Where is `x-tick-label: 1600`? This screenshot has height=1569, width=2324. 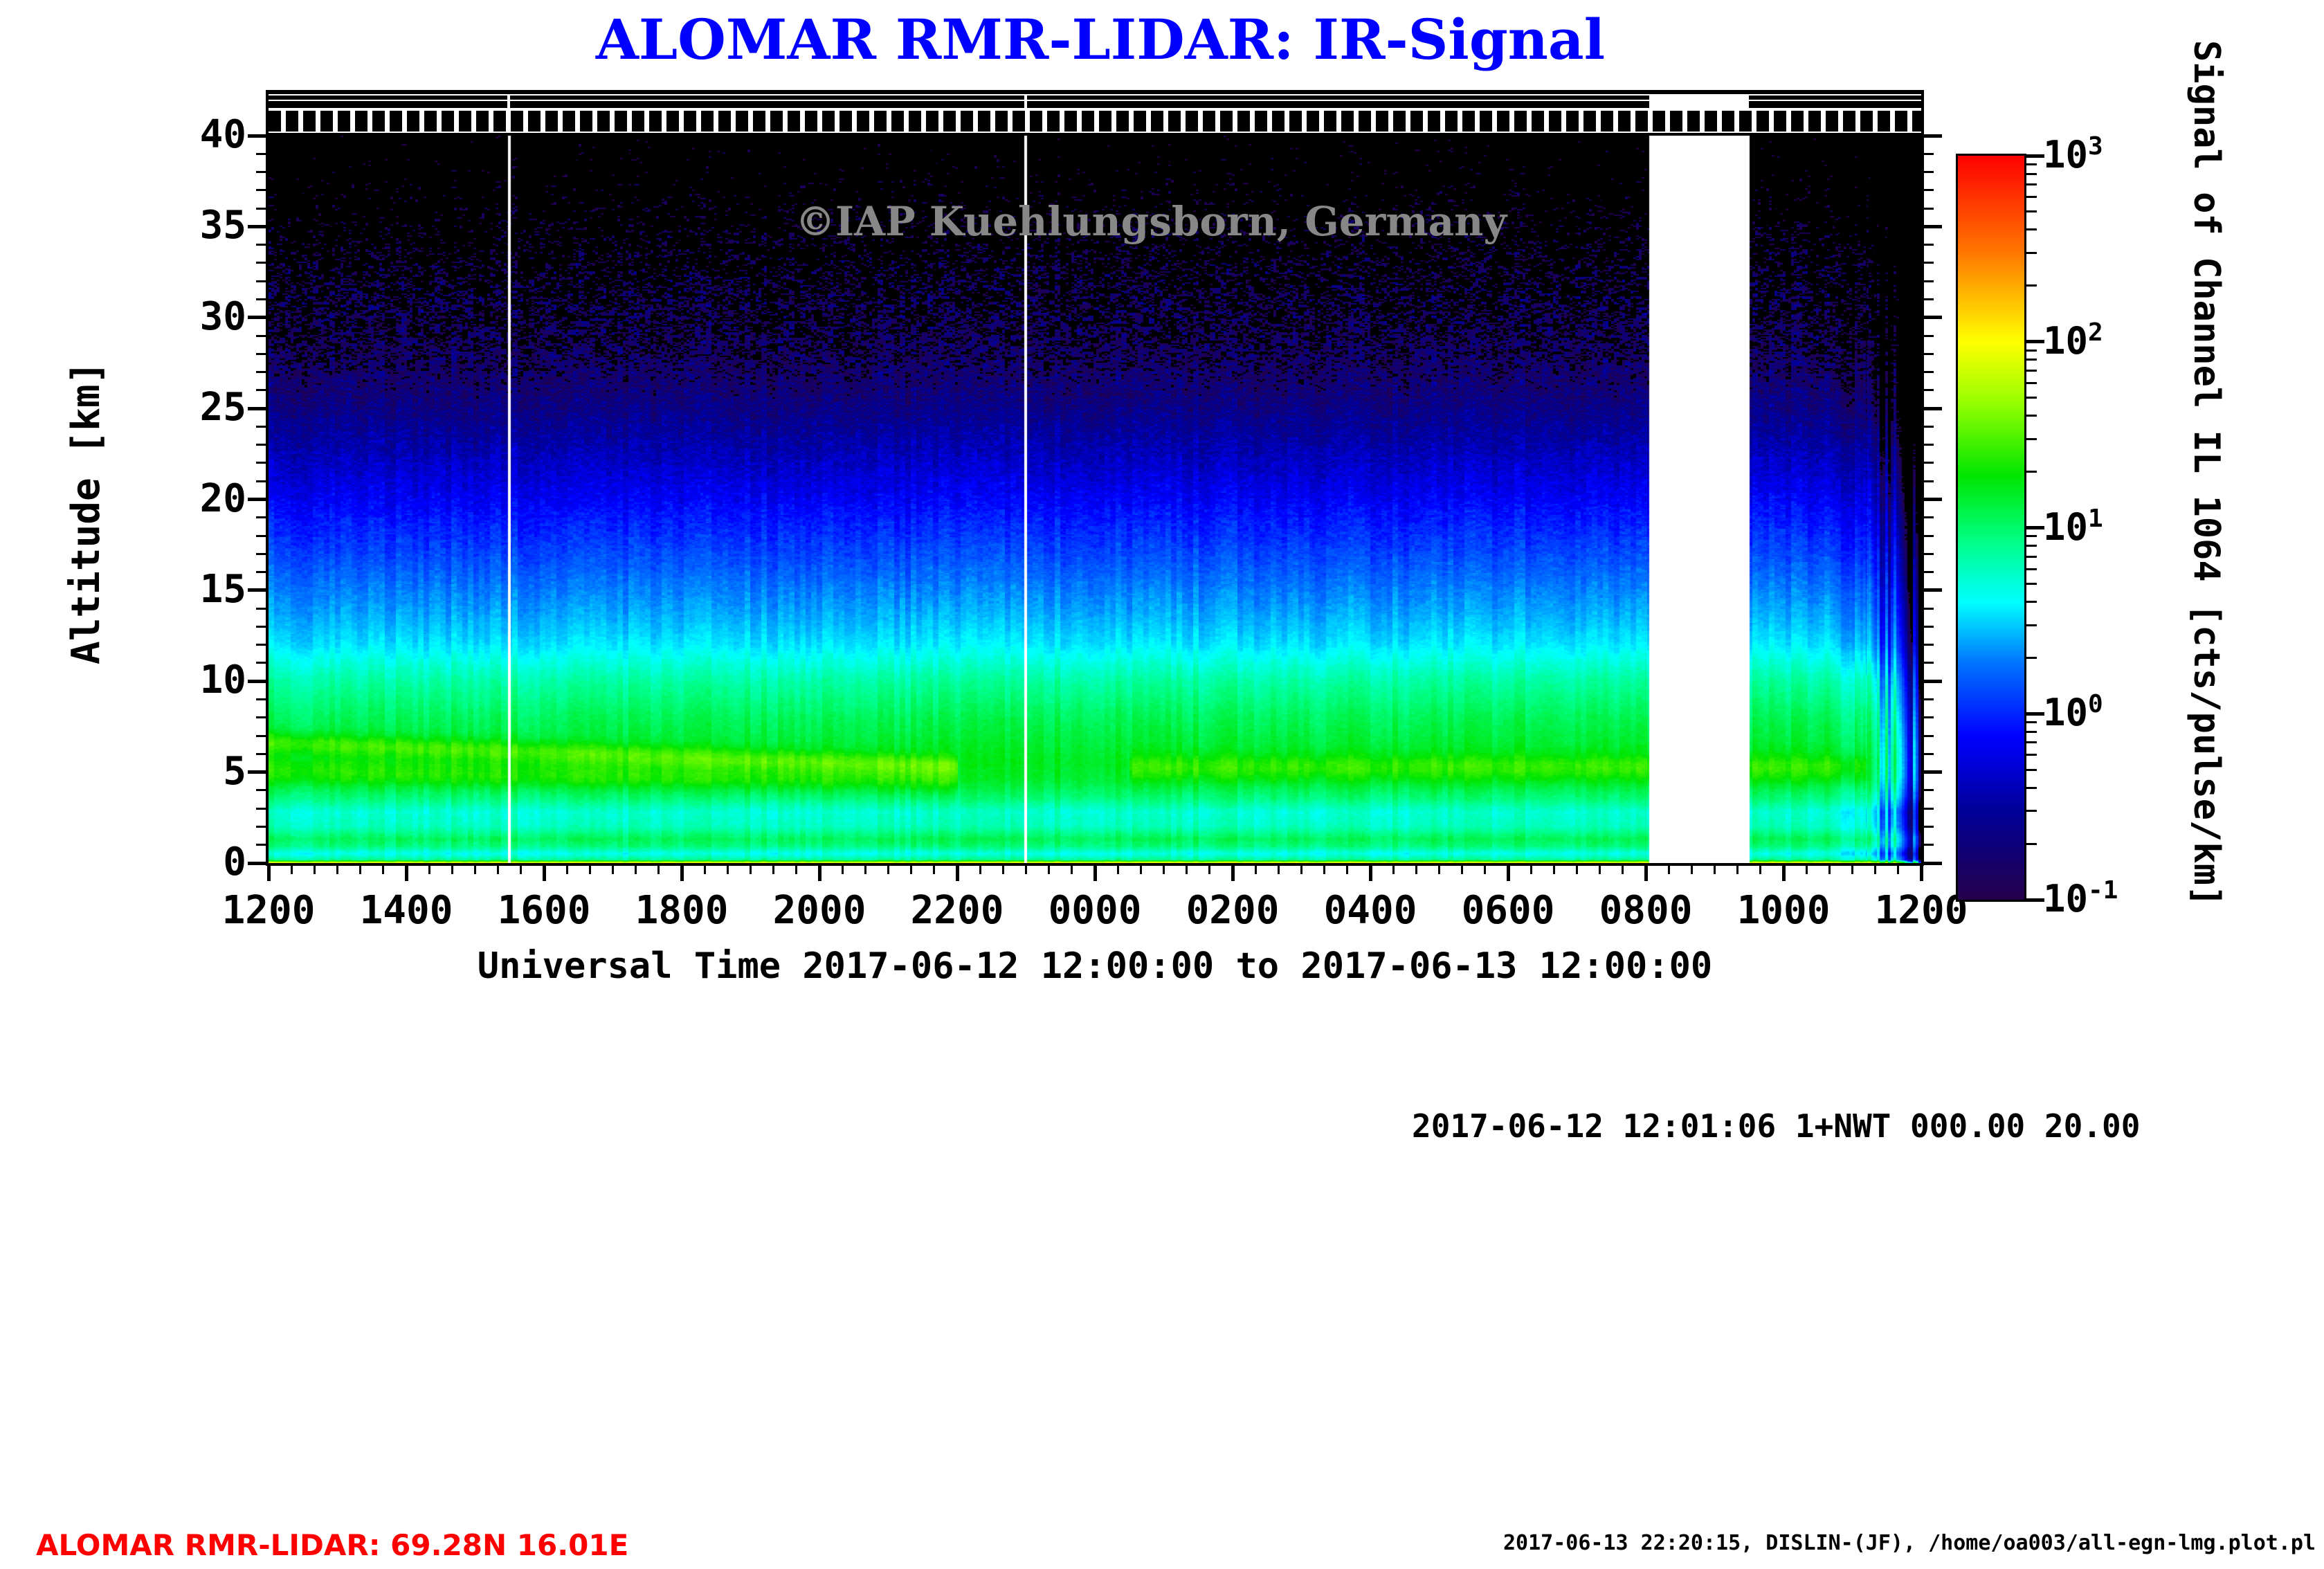 x-tick-label: 1600 is located at coordinates (544, 910).